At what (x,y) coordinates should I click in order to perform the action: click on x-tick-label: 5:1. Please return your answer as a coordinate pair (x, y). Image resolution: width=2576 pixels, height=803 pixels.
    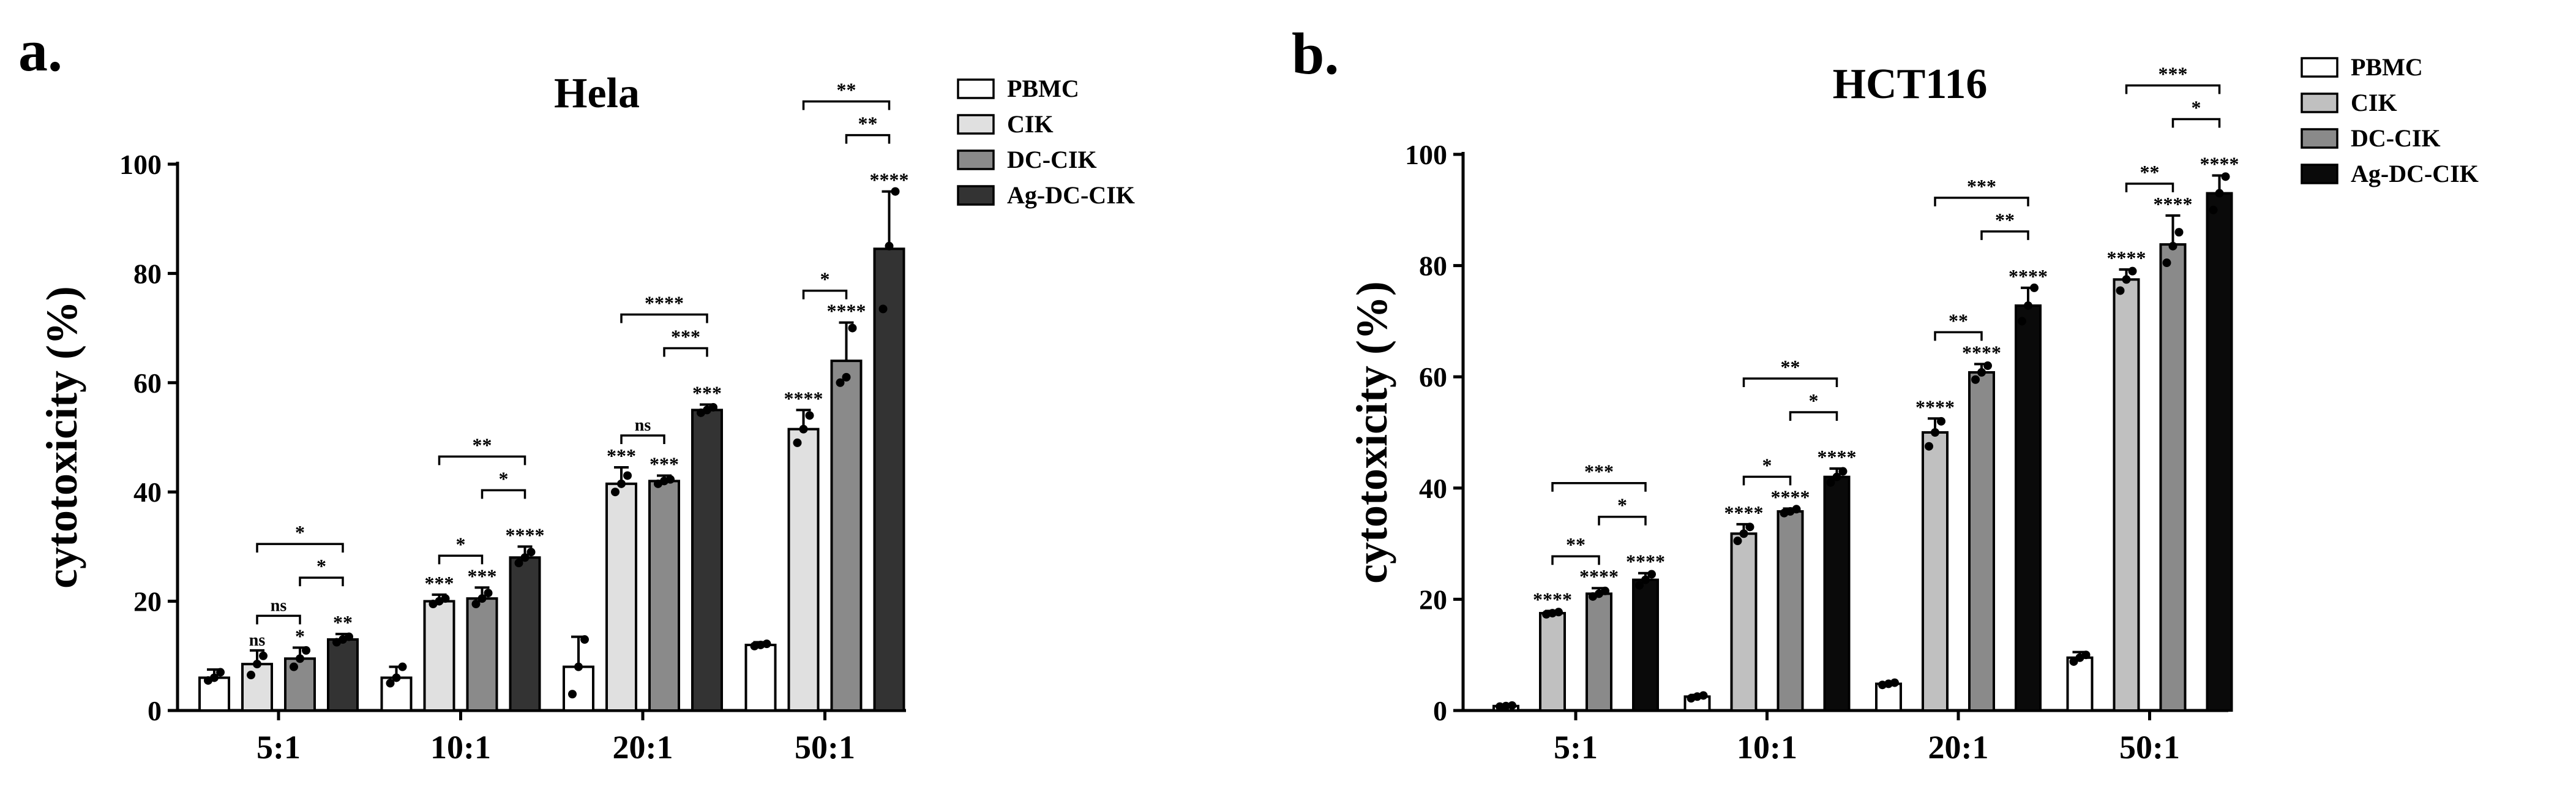
    Looking at the image, I should click on (1576, 748).